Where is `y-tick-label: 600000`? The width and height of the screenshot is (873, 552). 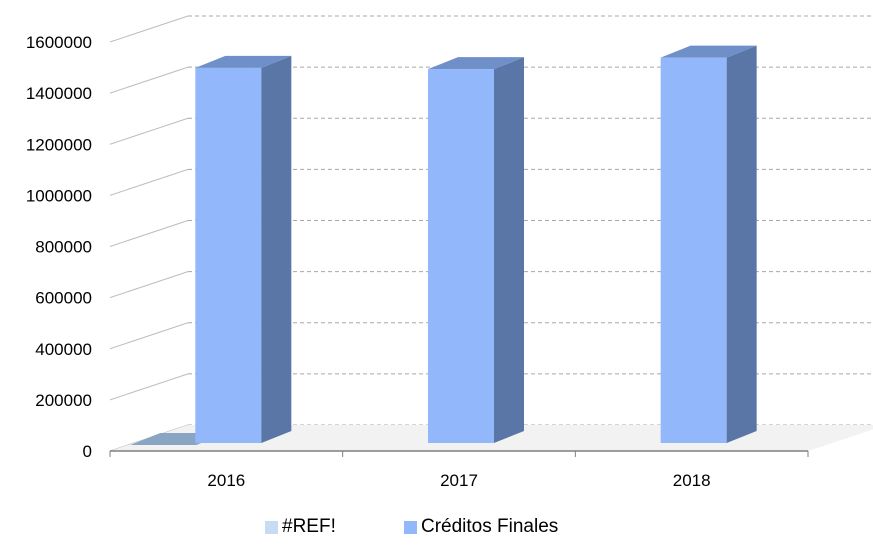
y-tick-label: 600000 is located at coordinates (63, 298).